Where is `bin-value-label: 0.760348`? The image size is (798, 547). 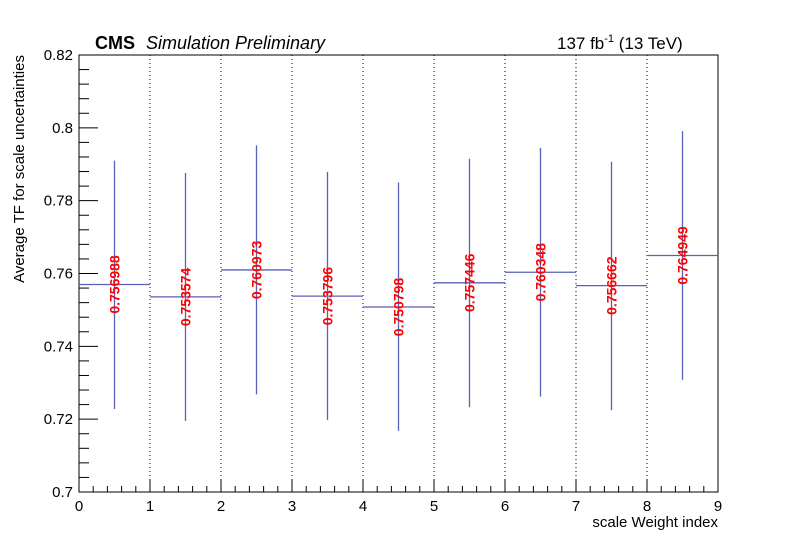 bin-value-label: 0.760348 is located at coordinates (541, 272).